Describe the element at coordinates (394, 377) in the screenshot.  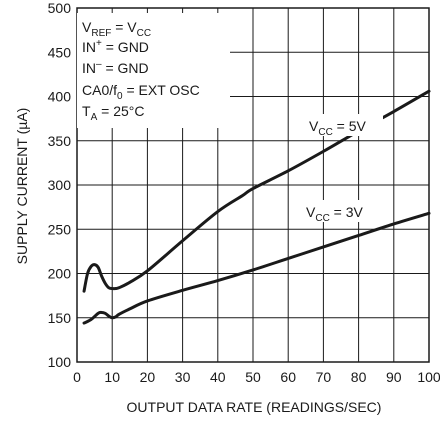
I see `x-tick-label-90: 90` at that location.